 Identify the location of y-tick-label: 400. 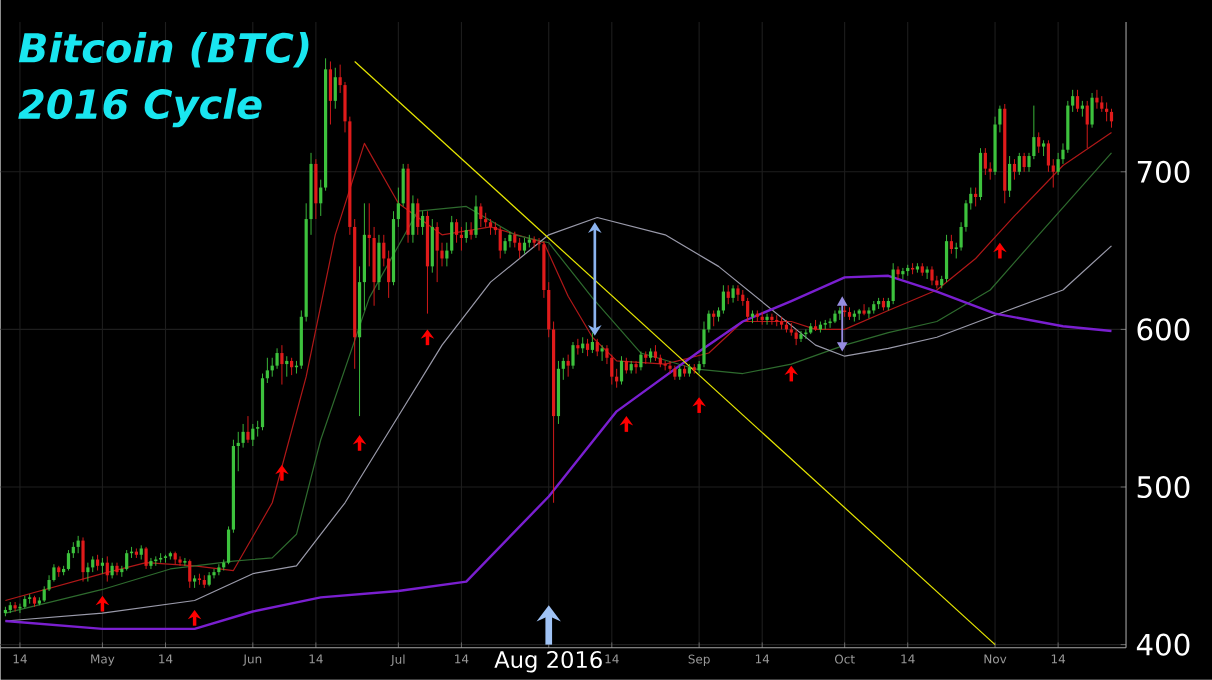
(1163, 644).